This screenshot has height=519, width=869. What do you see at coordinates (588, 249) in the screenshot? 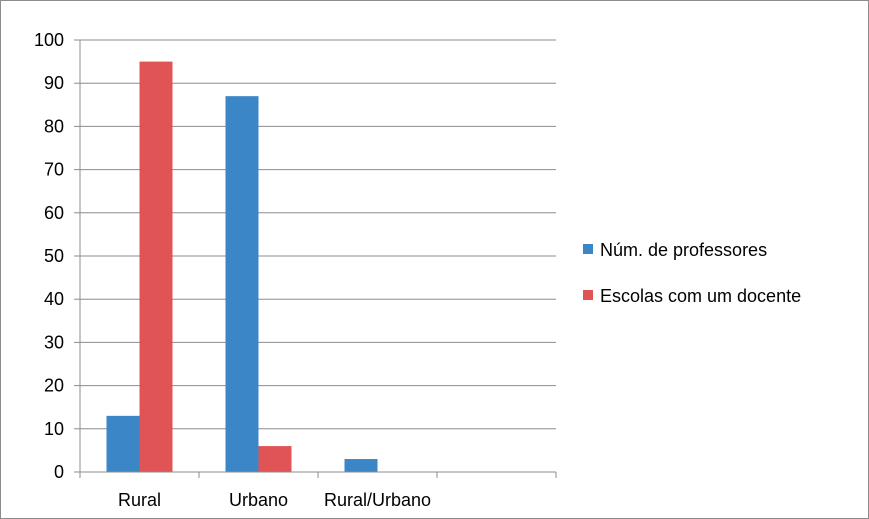
I see `legend-swatch-professores` at bounding box center [588, 249].